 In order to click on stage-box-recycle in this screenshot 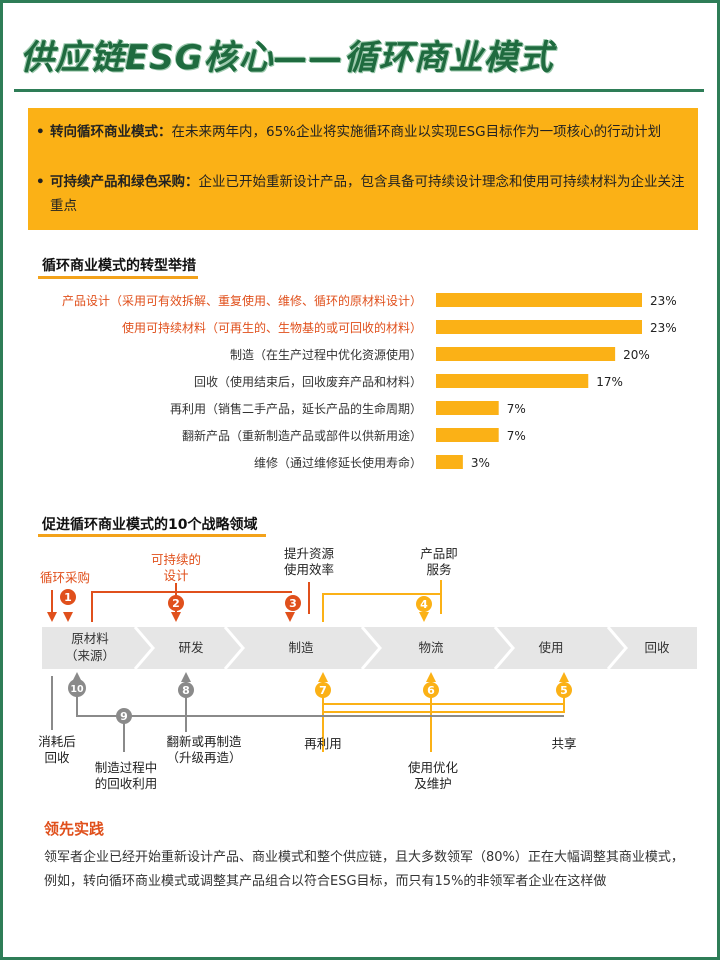, I will do `click(652, 648)`.